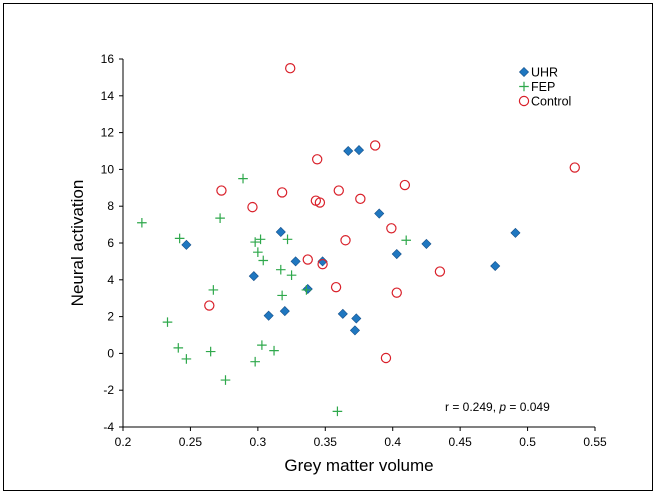  Describe the element at coordinates (110, 317) in the screenshot. I see `y-tick-label: 2` at that location.